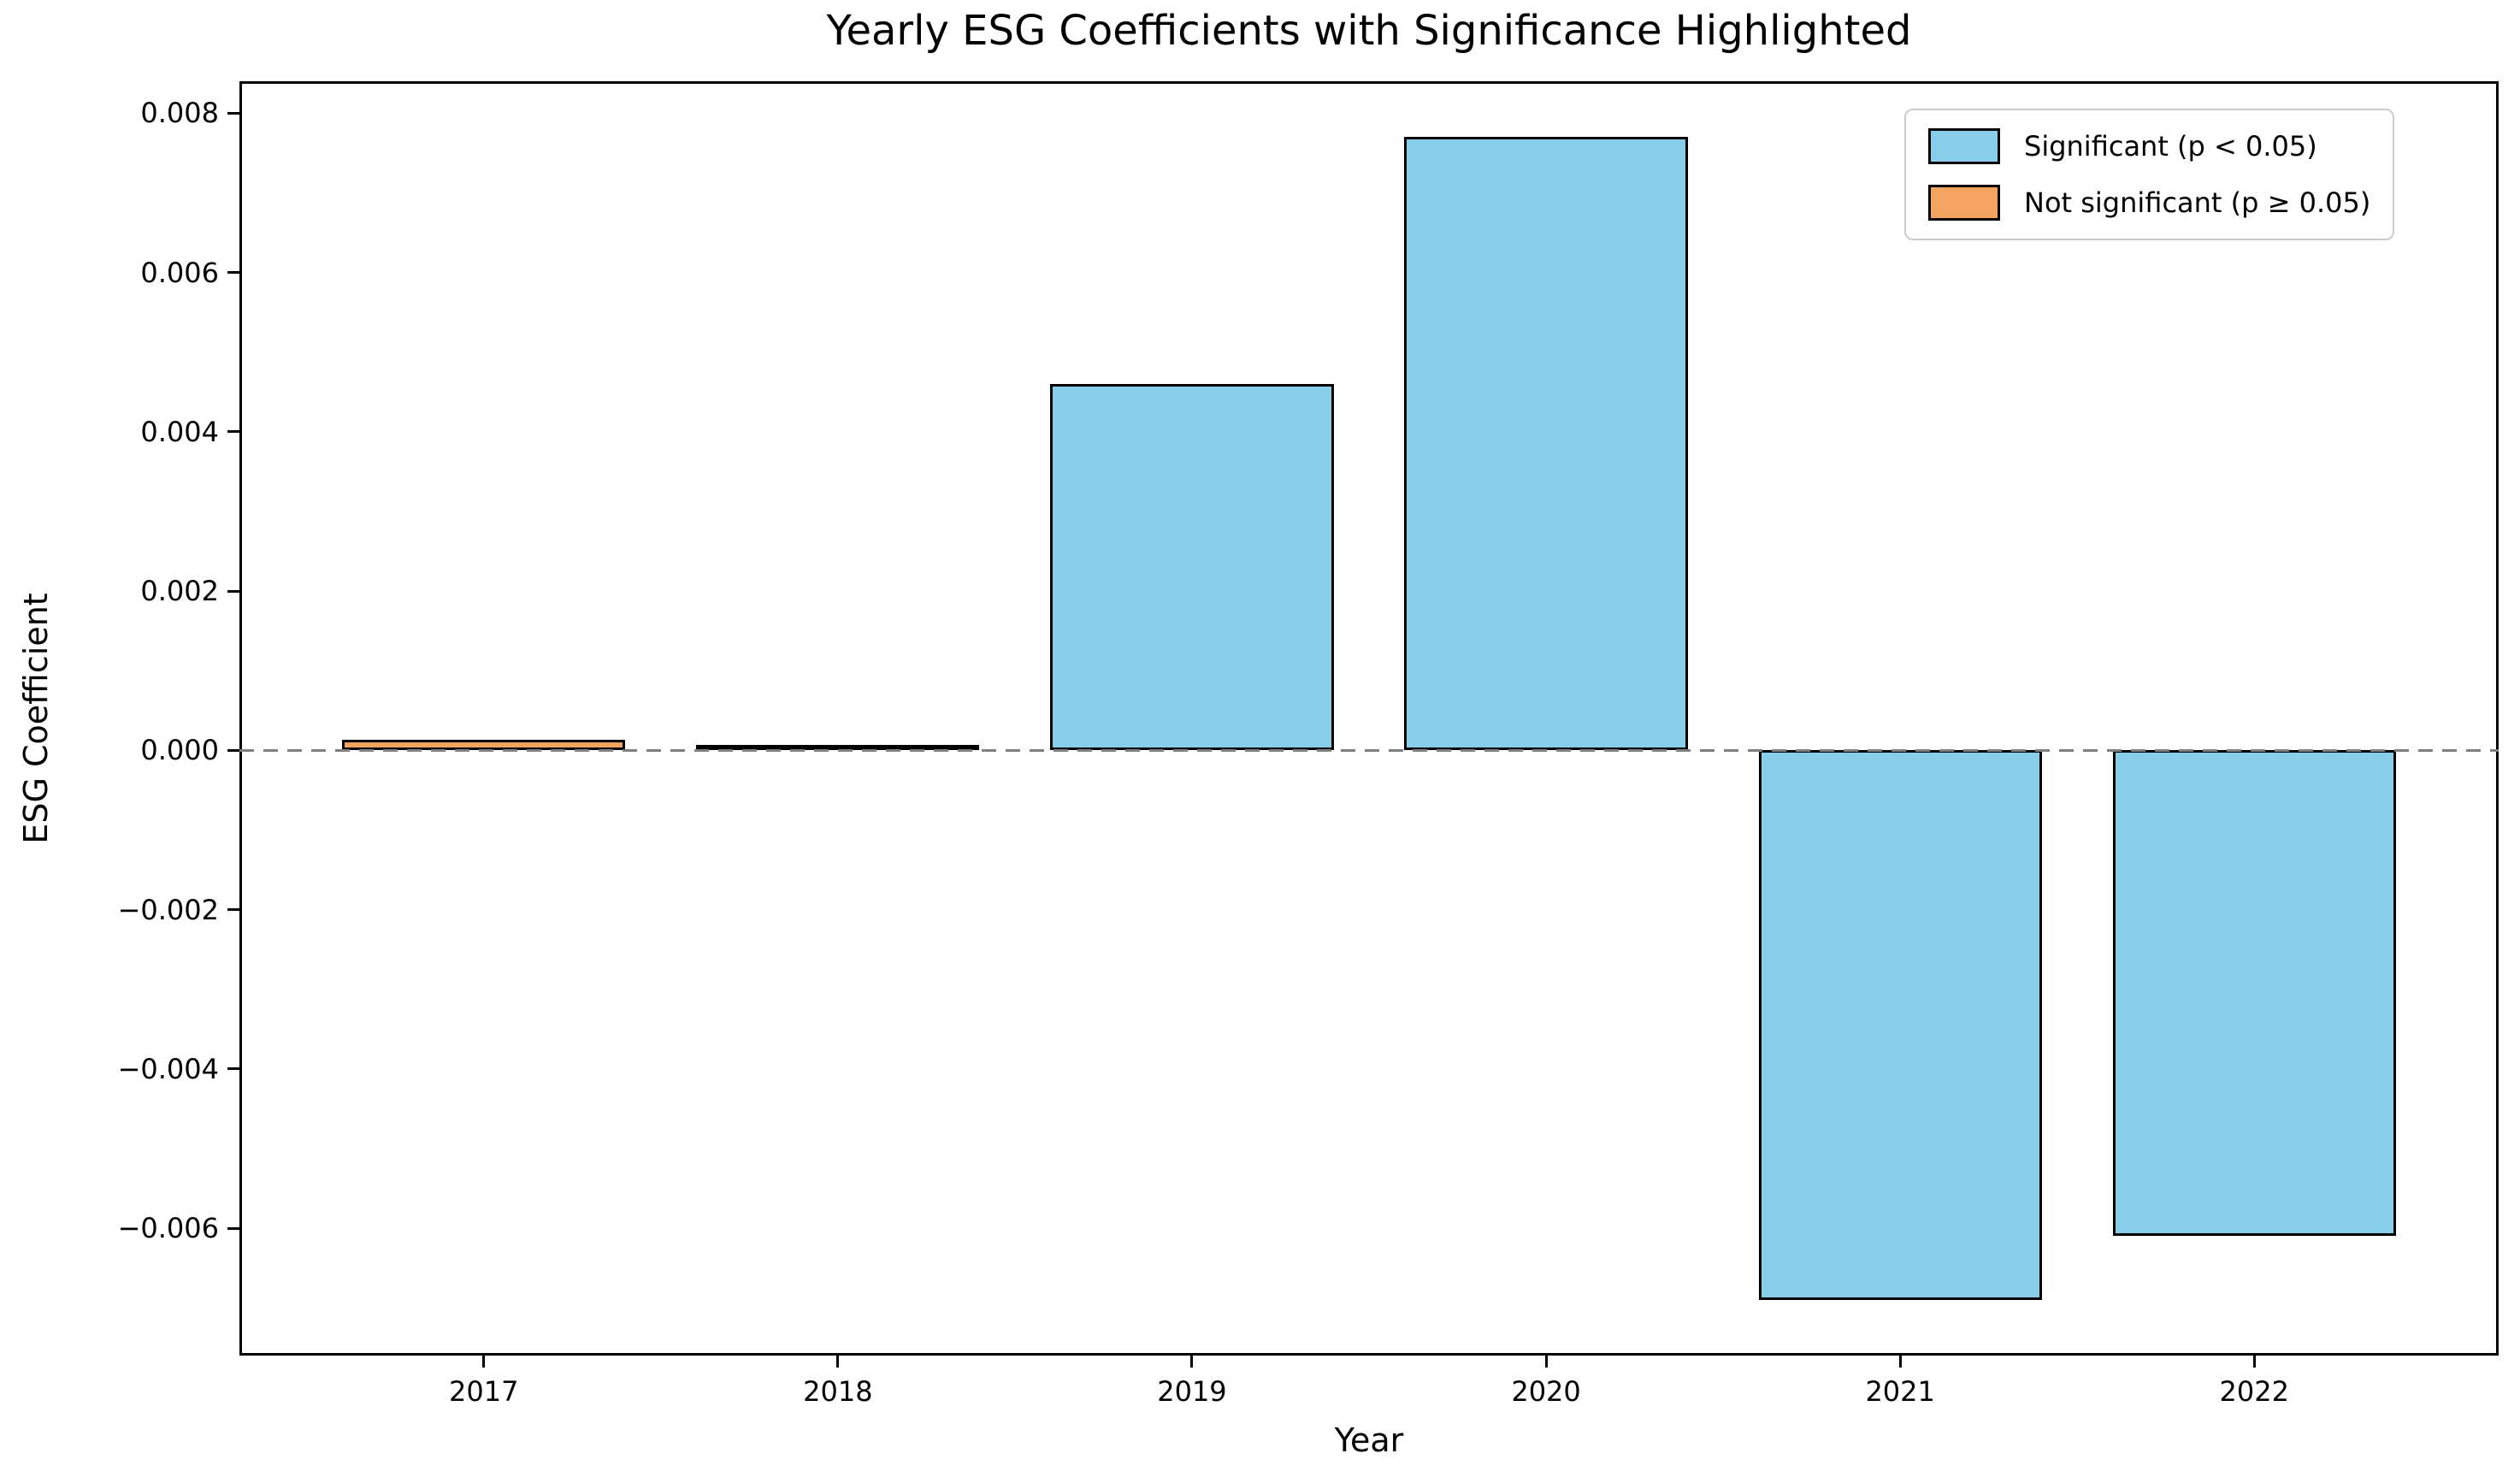 The height and width of the screenshot is (1483, 2520). What do you see at coordinates (1369, 1440) in the screenshot?
I see `x-axis-label: Year` at bounding box center [1369, 1440].